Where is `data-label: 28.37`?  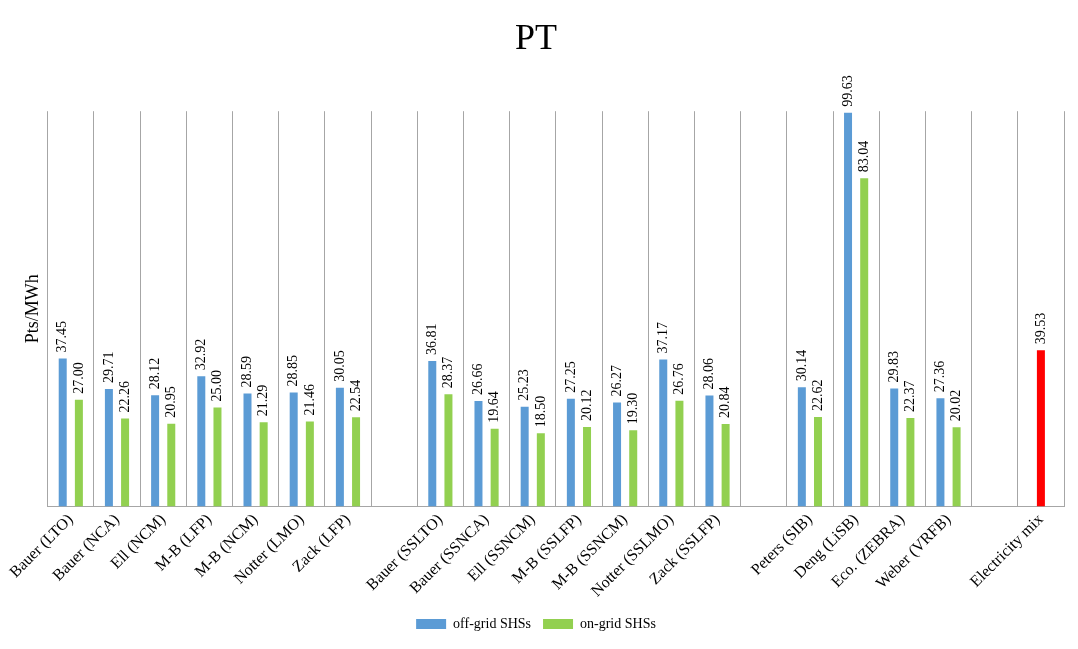
data-label: 28.37 is located at coordinates (448, 372).